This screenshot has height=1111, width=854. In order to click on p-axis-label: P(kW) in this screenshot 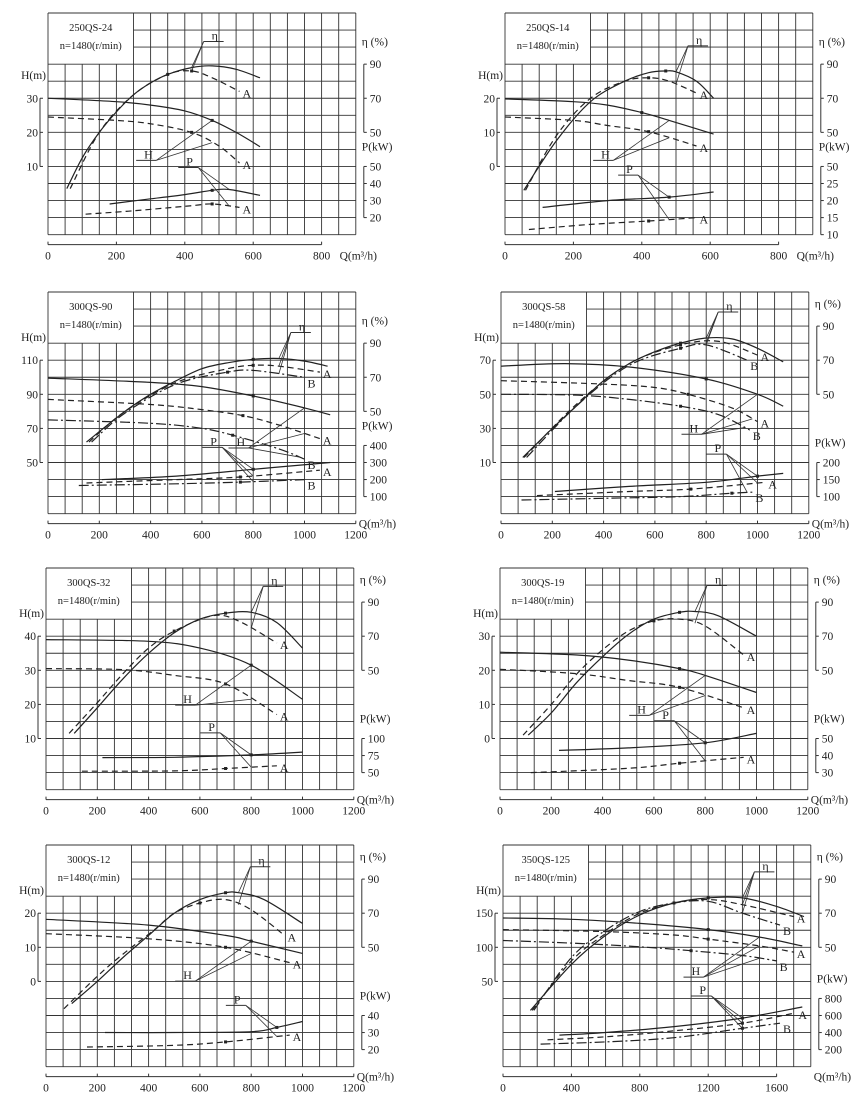, I will do `click(834, 147)`.